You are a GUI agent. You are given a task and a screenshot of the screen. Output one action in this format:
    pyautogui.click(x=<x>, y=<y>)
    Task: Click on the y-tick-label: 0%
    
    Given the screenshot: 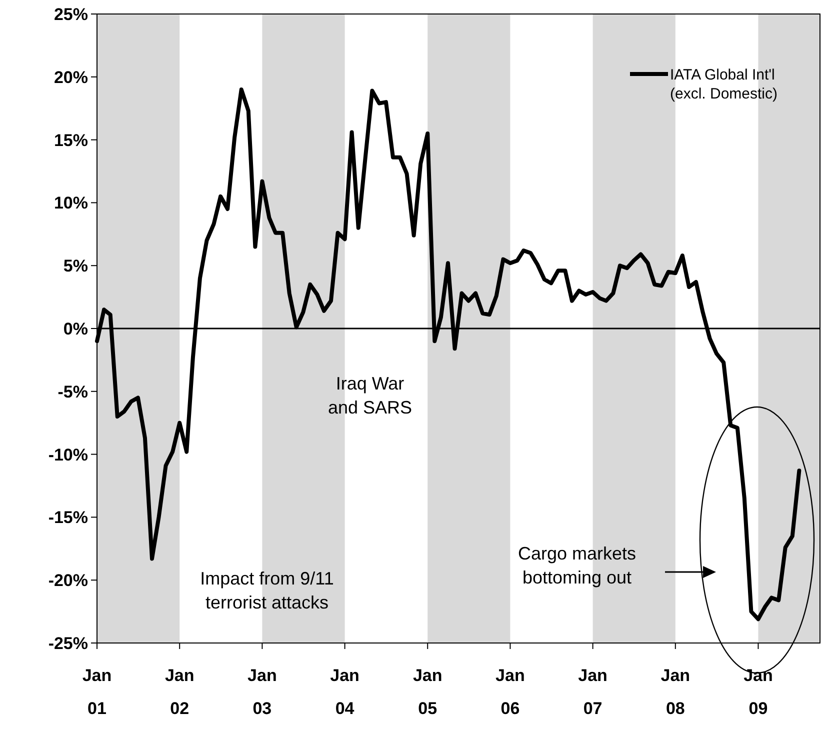 What is the action you would take?
    pyautogui.click(x=75, y=328)
    